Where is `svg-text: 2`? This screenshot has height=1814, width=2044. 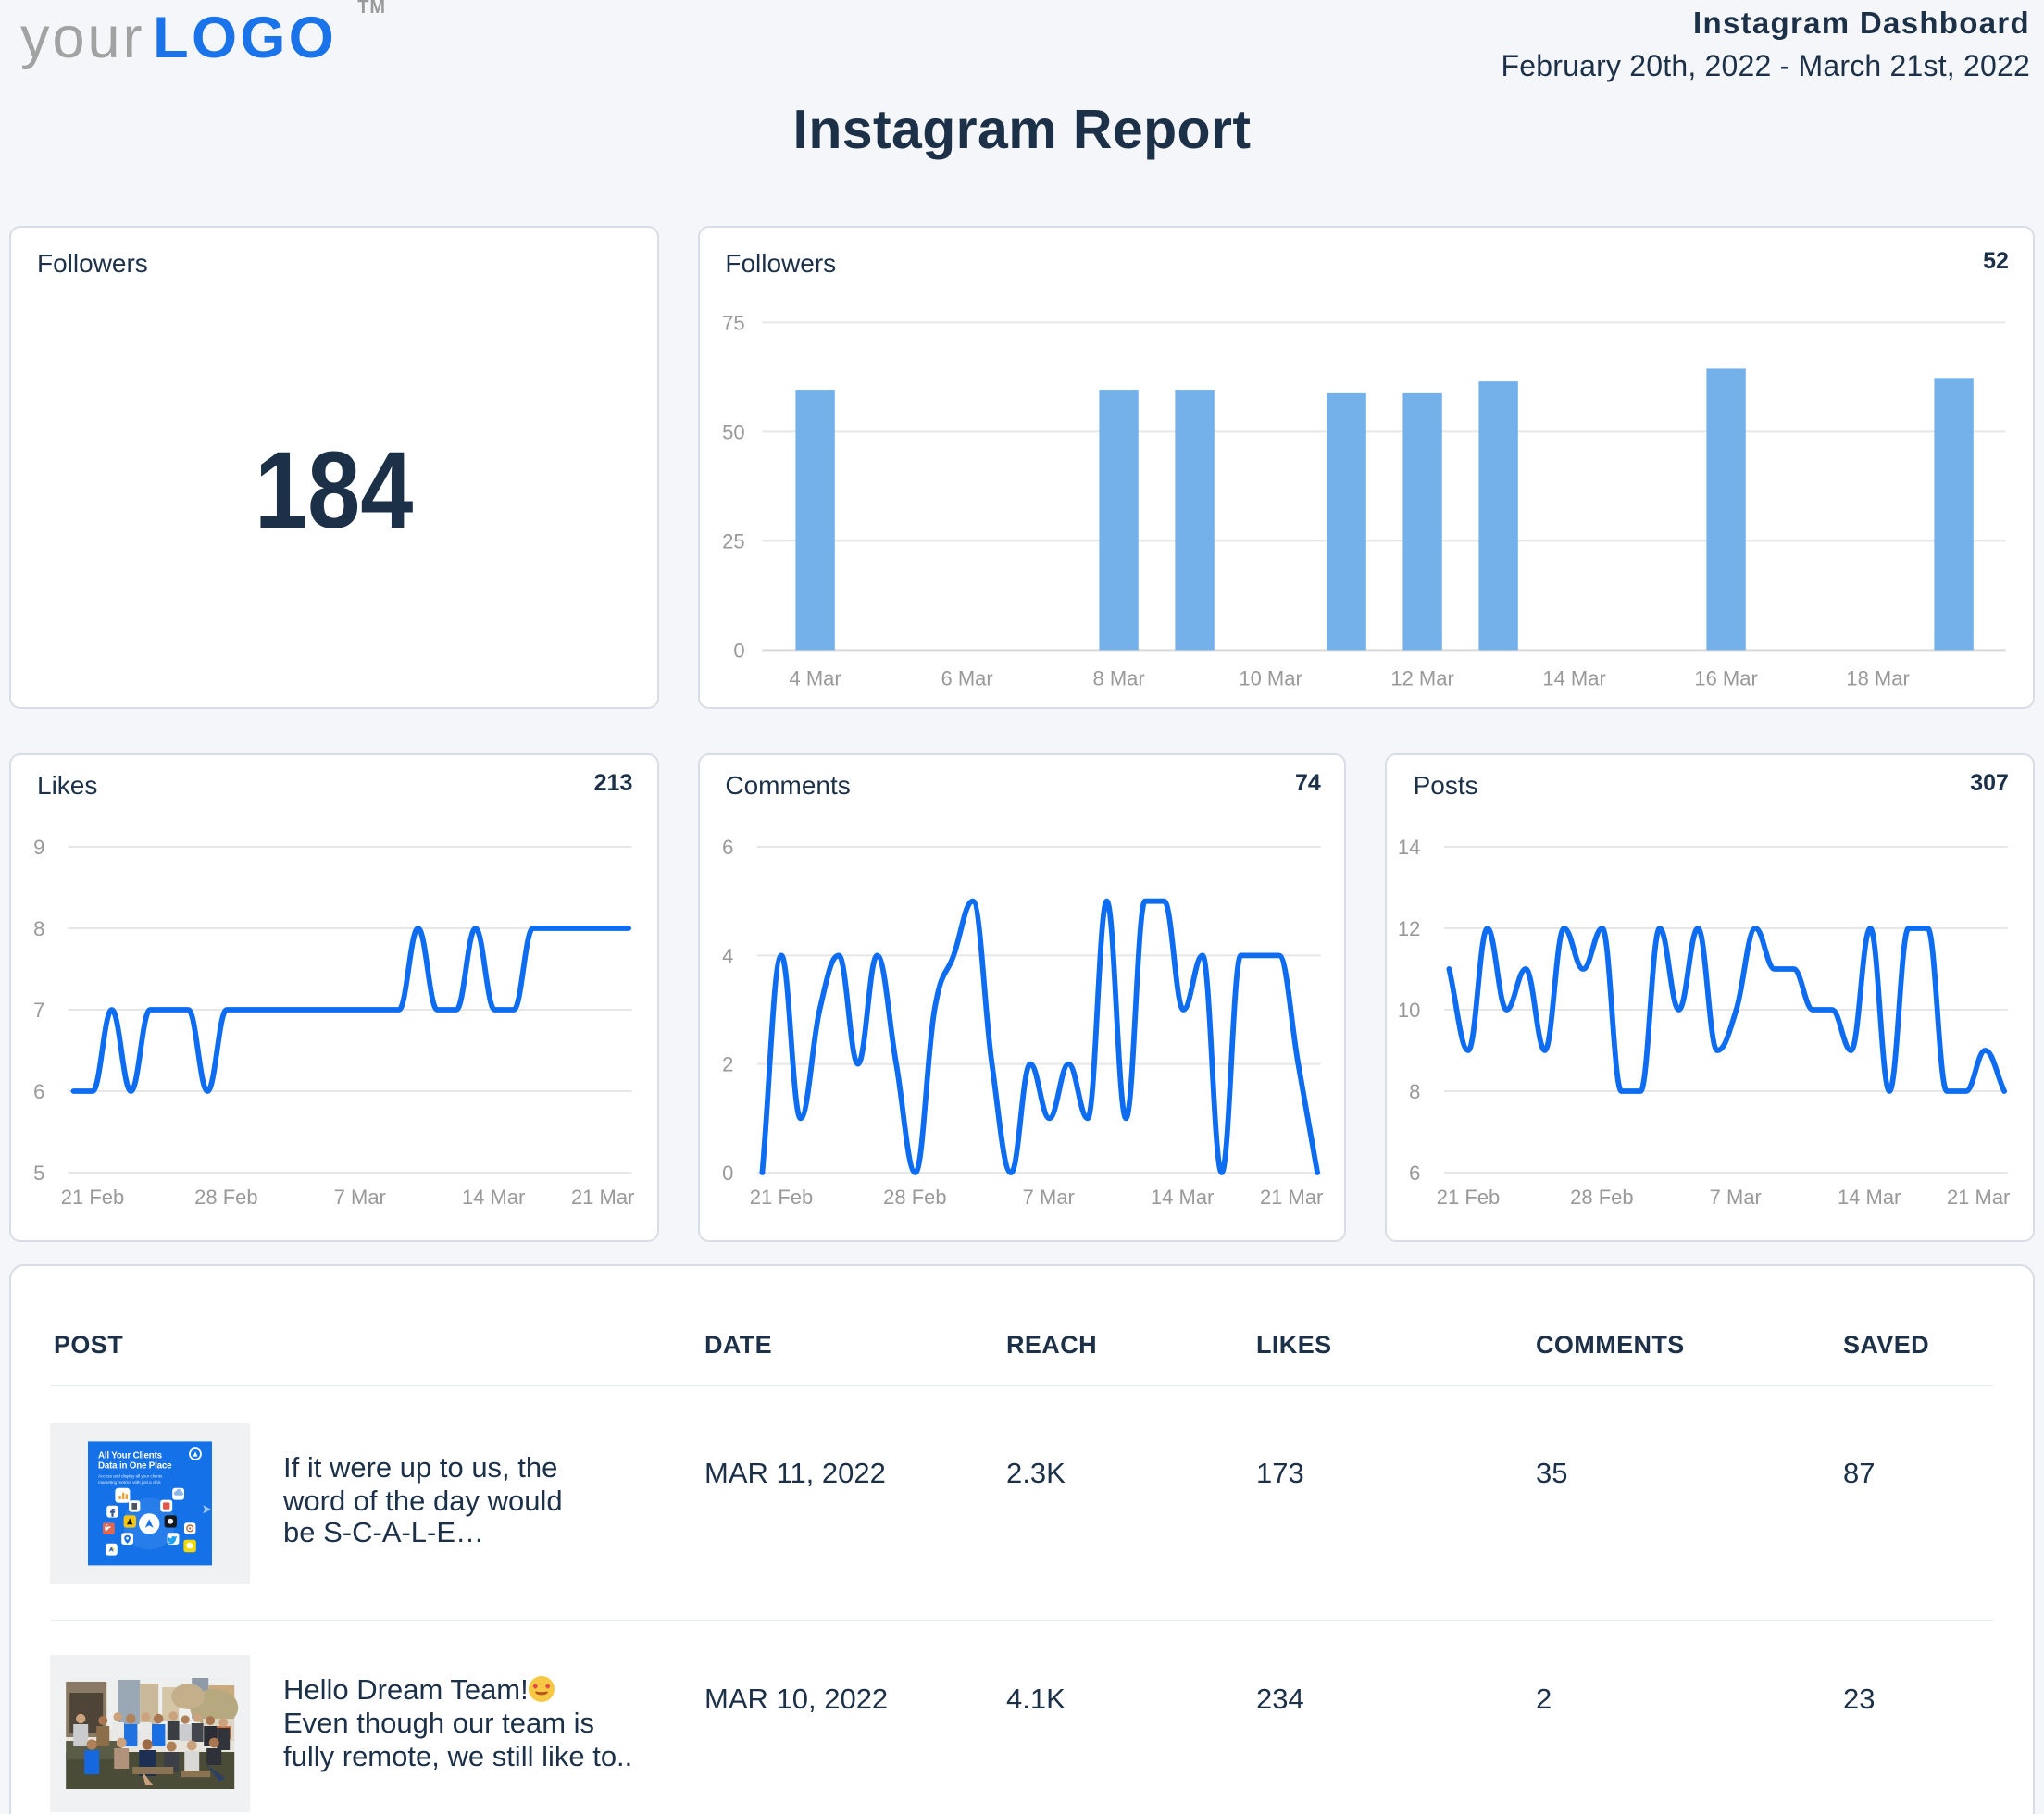 svg-text: 2 is located at coordinates (727, 1064).